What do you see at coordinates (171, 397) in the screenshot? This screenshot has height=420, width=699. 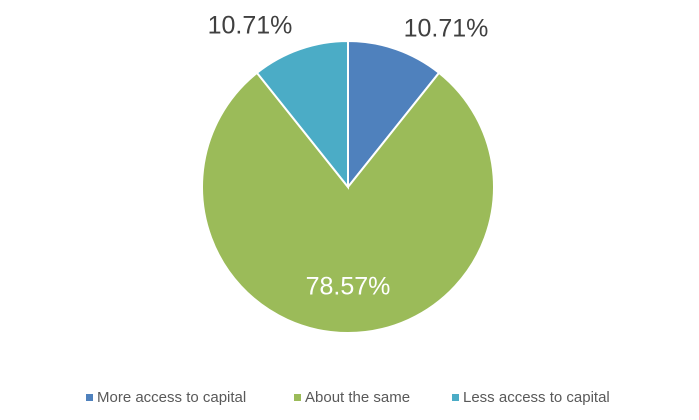 I see `legend-label: More access to capital` at bounding box center [171, 397].